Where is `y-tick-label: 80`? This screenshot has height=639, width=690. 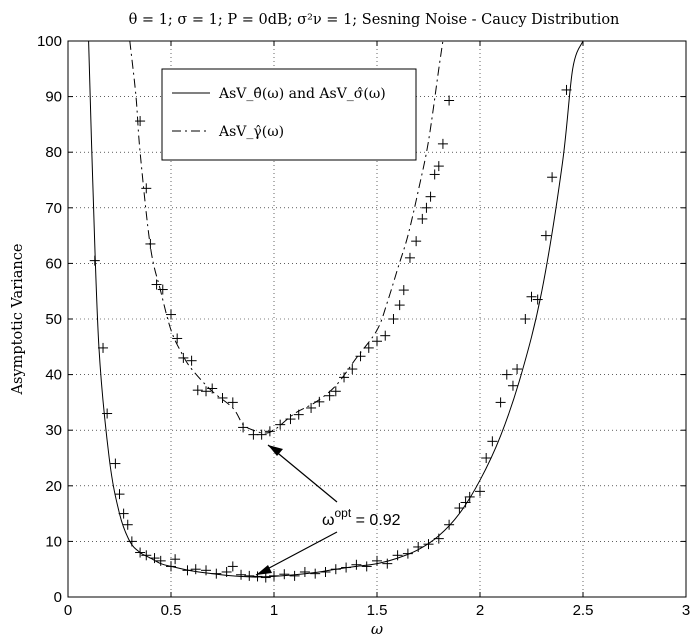 y-tick-label: 80 is located at coordinates (53, 152).